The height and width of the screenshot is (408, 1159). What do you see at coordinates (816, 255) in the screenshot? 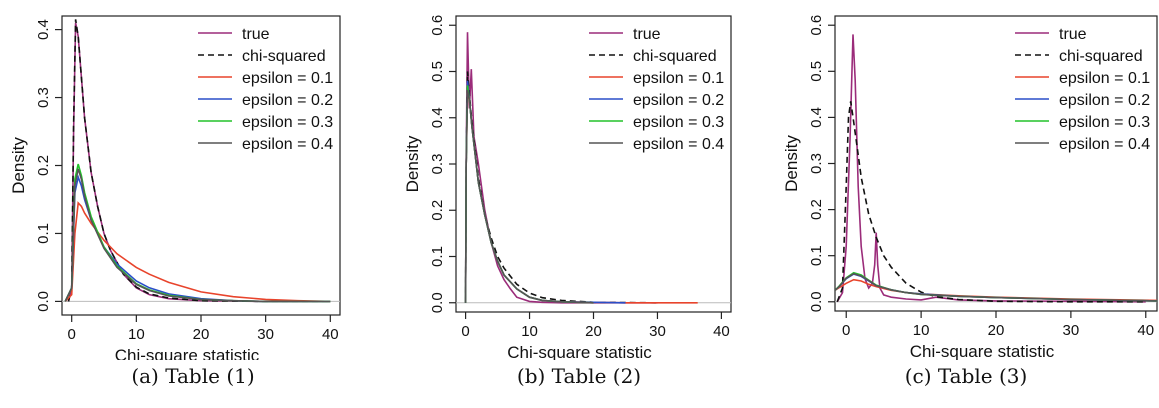
I see `p2-y-tick-label: 0.1` at bounding box center [816, 255].